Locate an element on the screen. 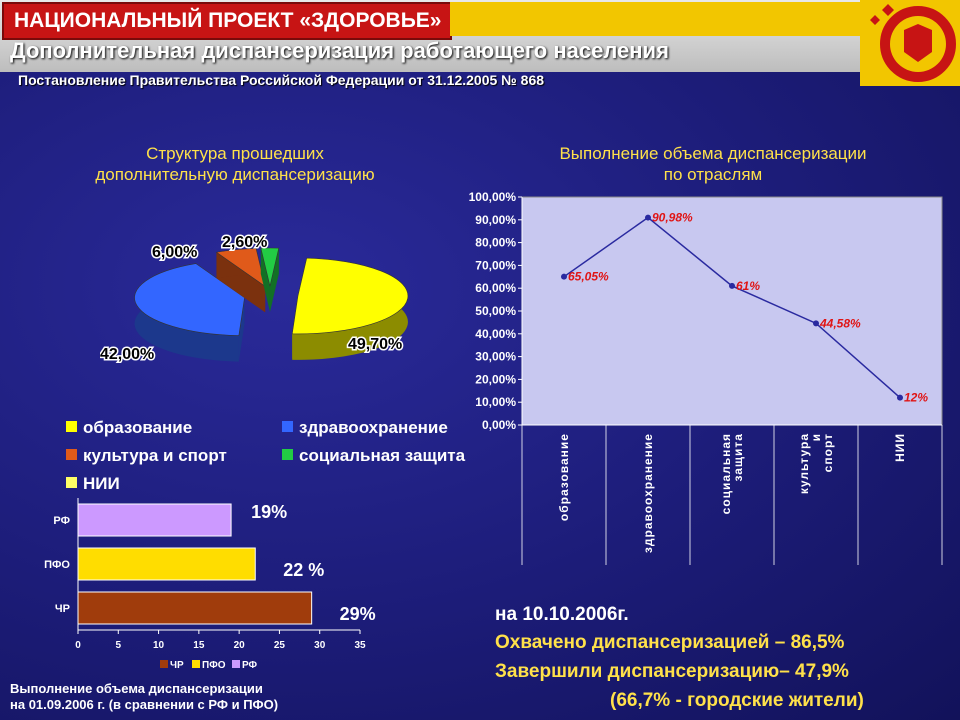  line-title-line-2: по отраслям is located at coordinates (713, 174).